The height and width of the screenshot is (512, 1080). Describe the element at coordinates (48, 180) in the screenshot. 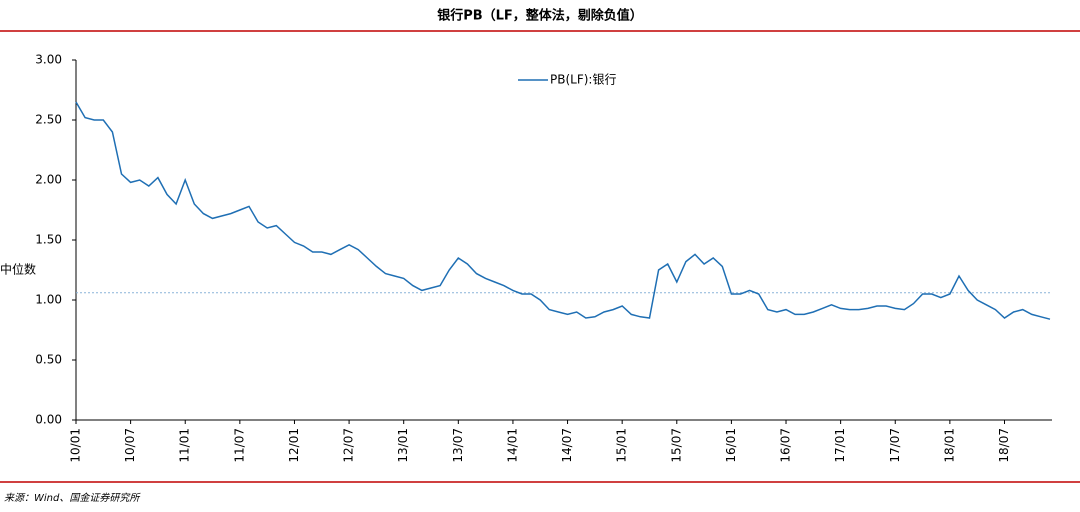

I see `y-tick-label: 2.00` at that location.